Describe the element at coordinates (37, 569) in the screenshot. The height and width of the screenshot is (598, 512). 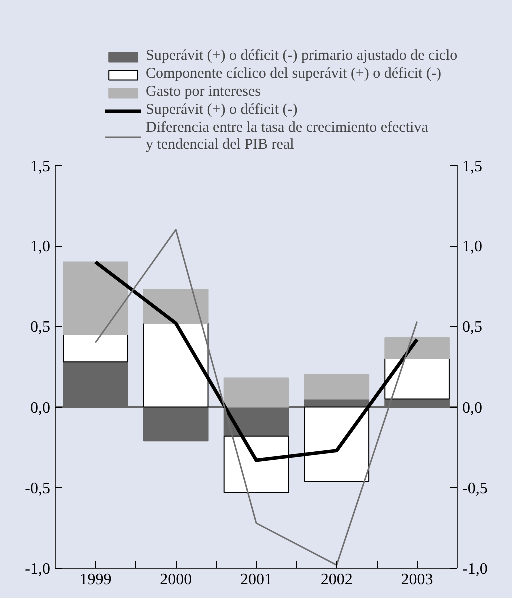
I see `y-tick-label: -1,0` at that location.